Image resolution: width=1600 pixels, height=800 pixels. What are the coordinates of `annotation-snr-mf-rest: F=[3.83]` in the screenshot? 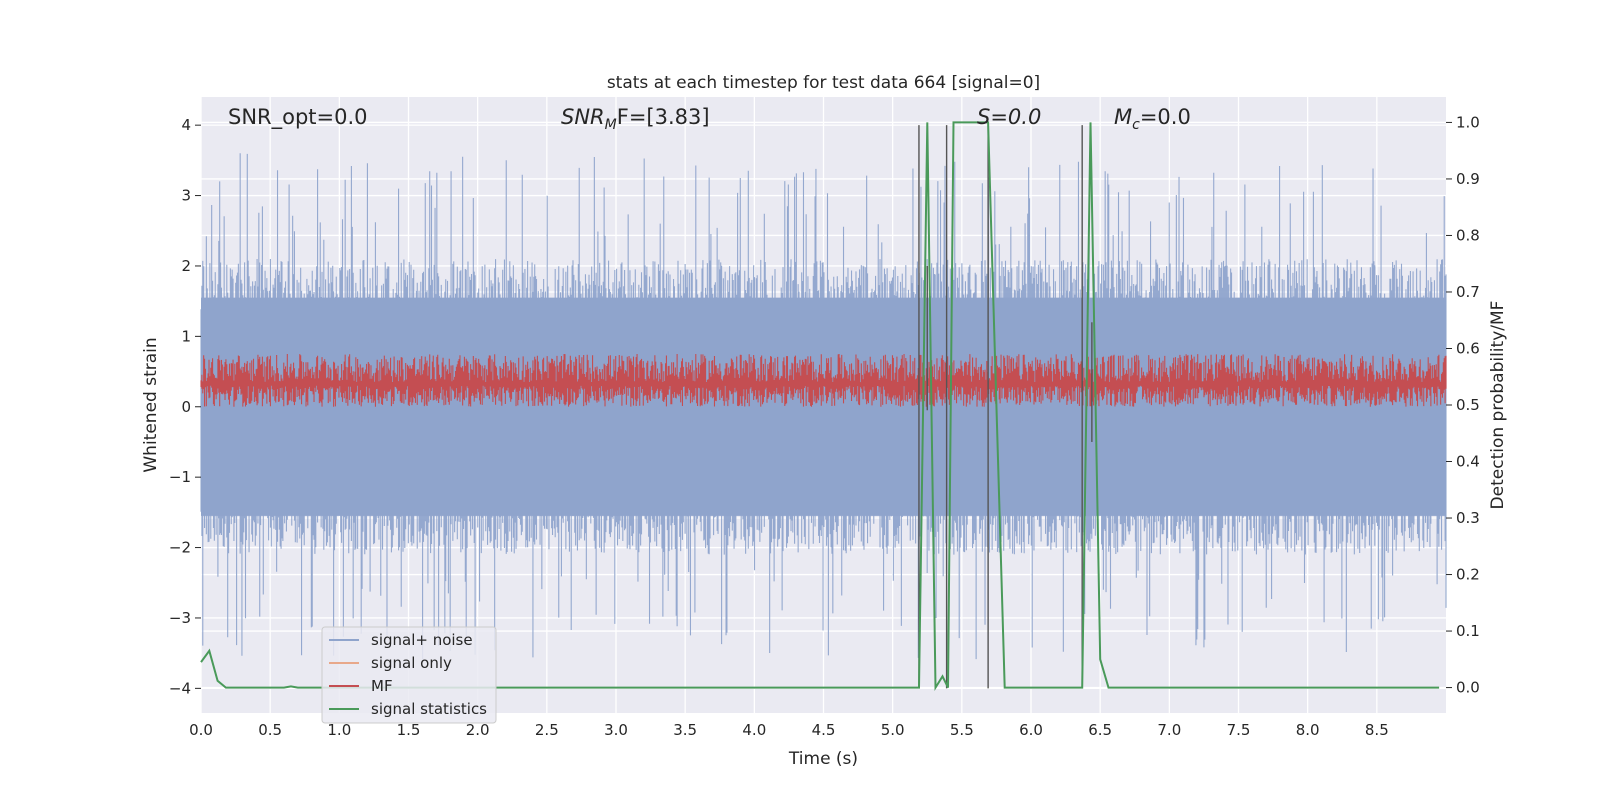 It's located at (663, 117).